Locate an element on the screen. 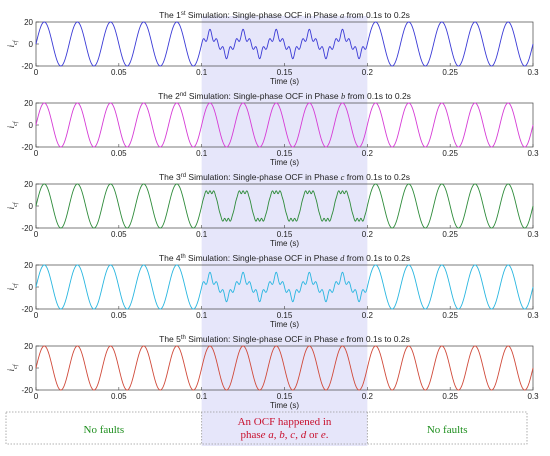  note-no-faults-right: No faults is located at coordinates (447, 430).